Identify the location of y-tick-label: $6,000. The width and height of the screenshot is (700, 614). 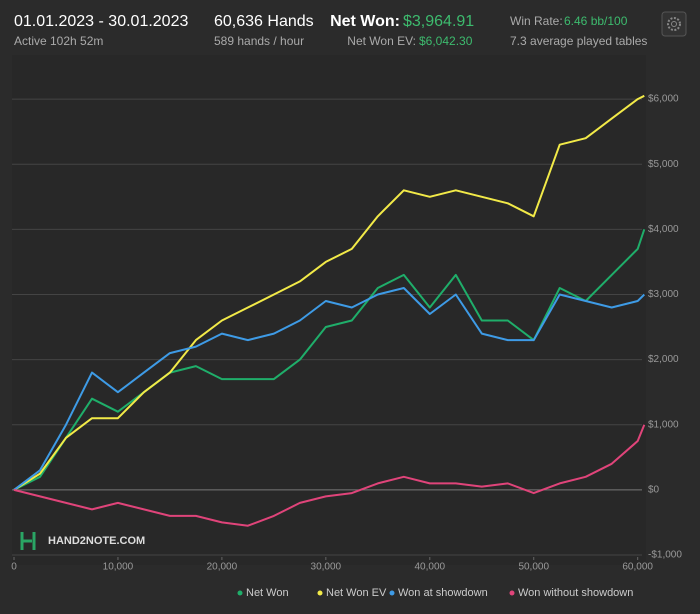
(663, 99).